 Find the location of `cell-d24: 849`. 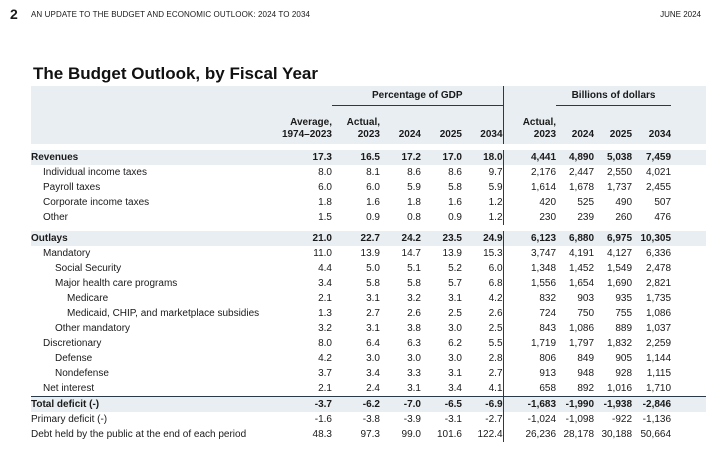

cell-d24: 849 is located at coordinates (586, 358).